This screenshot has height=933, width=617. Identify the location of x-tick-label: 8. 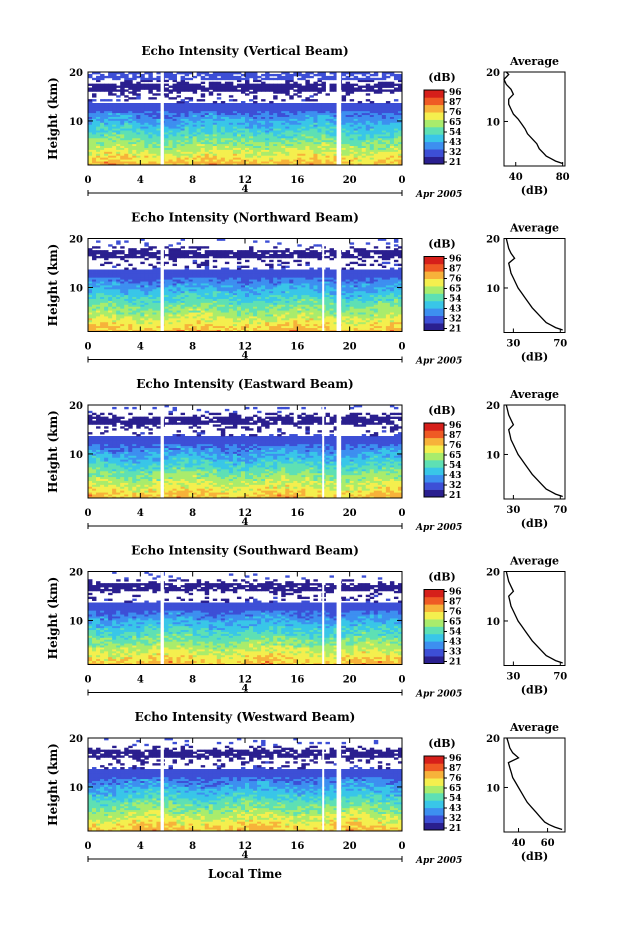
(192, 180).